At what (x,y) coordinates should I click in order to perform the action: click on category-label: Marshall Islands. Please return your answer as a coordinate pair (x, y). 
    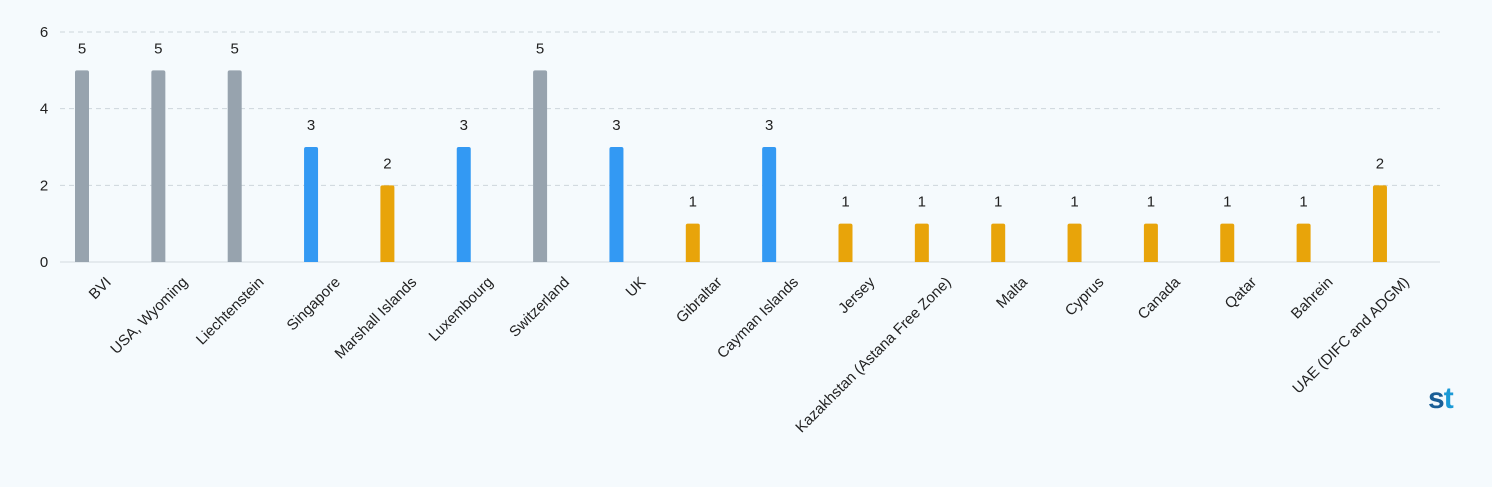
    Looking at the image, I should click on (376, 318).